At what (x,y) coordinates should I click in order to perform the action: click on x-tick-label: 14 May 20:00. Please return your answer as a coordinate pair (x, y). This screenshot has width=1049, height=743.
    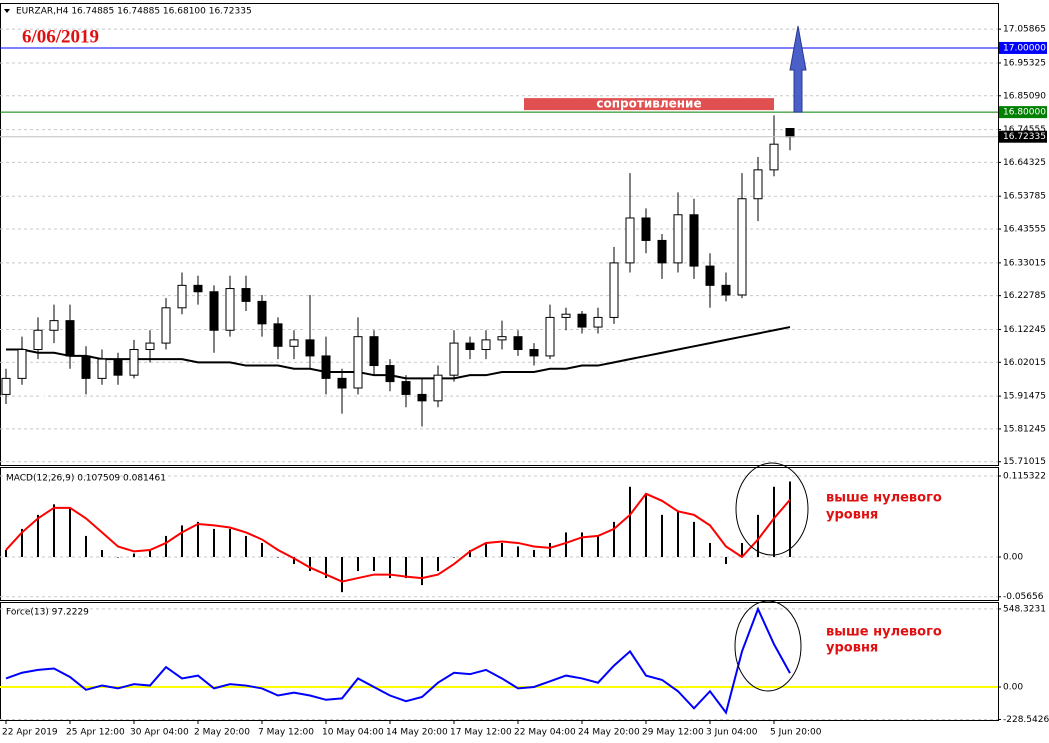
    Looking at the image, I should click on (417, 733).